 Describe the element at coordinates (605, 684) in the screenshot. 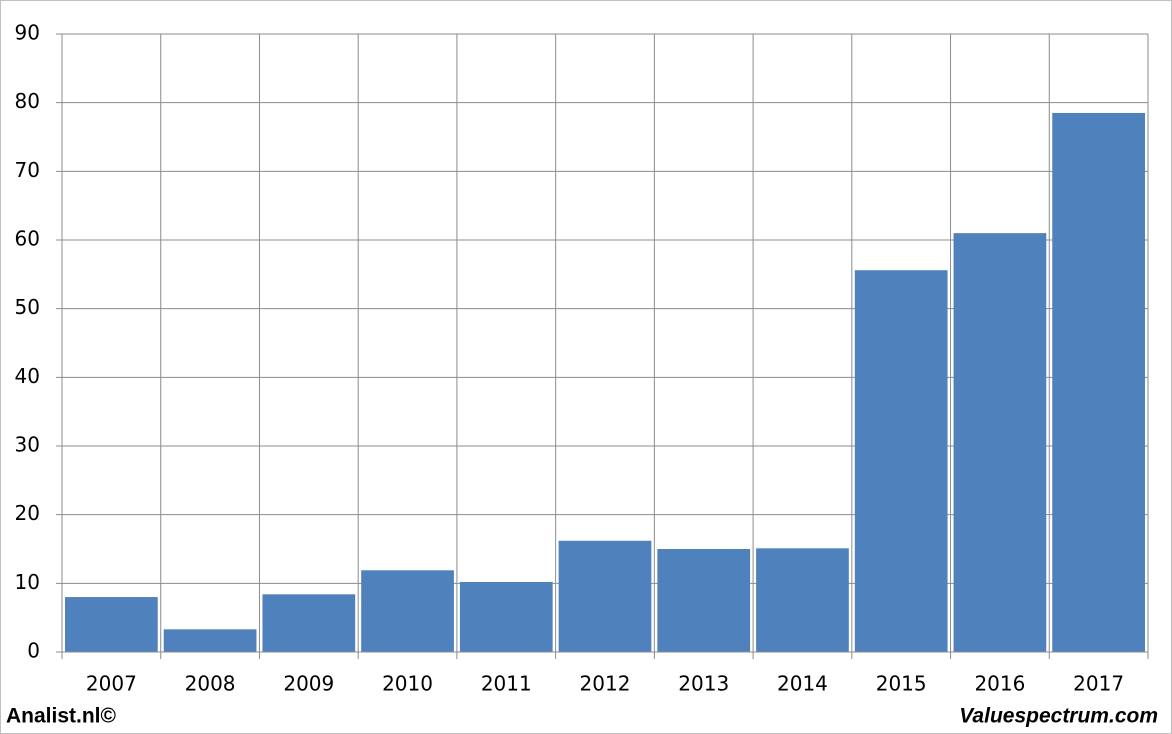

I see `x-tick-label: 2012` at that location.